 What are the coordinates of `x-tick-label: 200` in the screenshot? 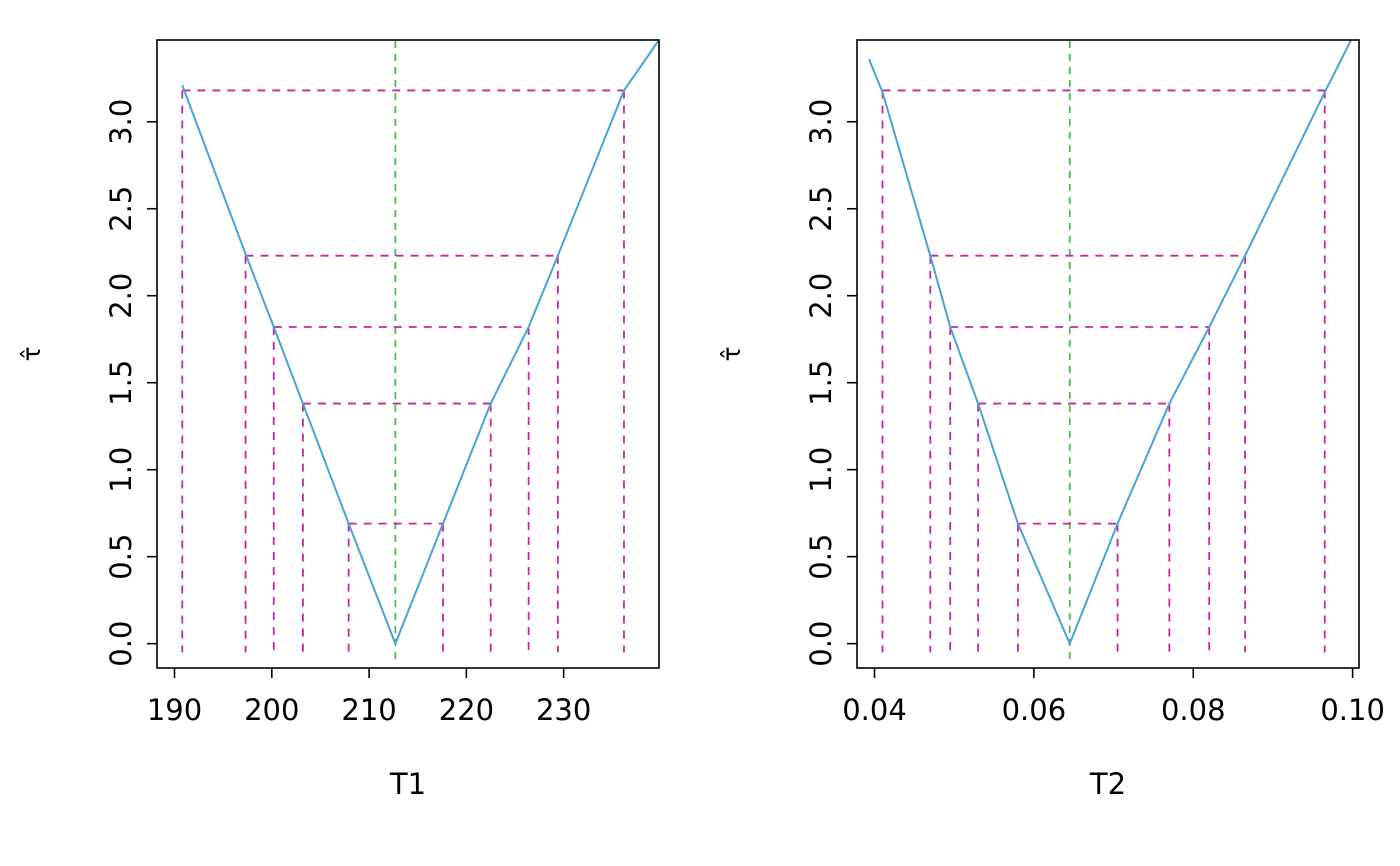 It's located at (271, 710).